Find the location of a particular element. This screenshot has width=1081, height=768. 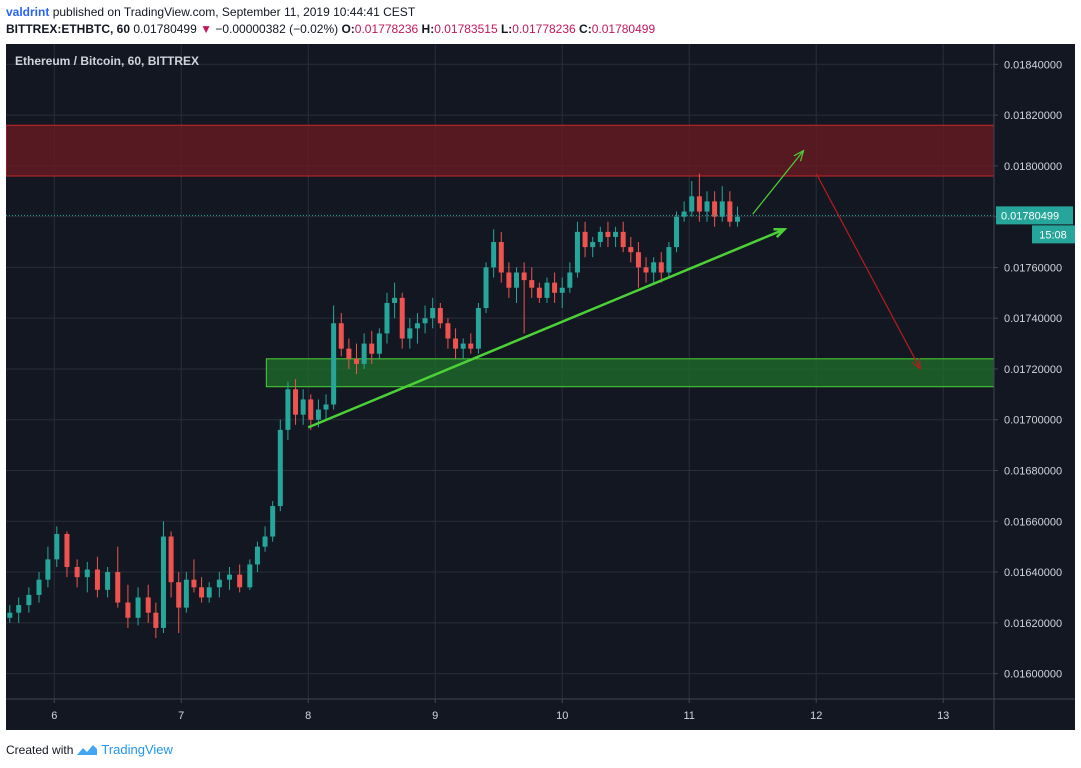

trendline-arrow-line is located at coordinates (546, 328).